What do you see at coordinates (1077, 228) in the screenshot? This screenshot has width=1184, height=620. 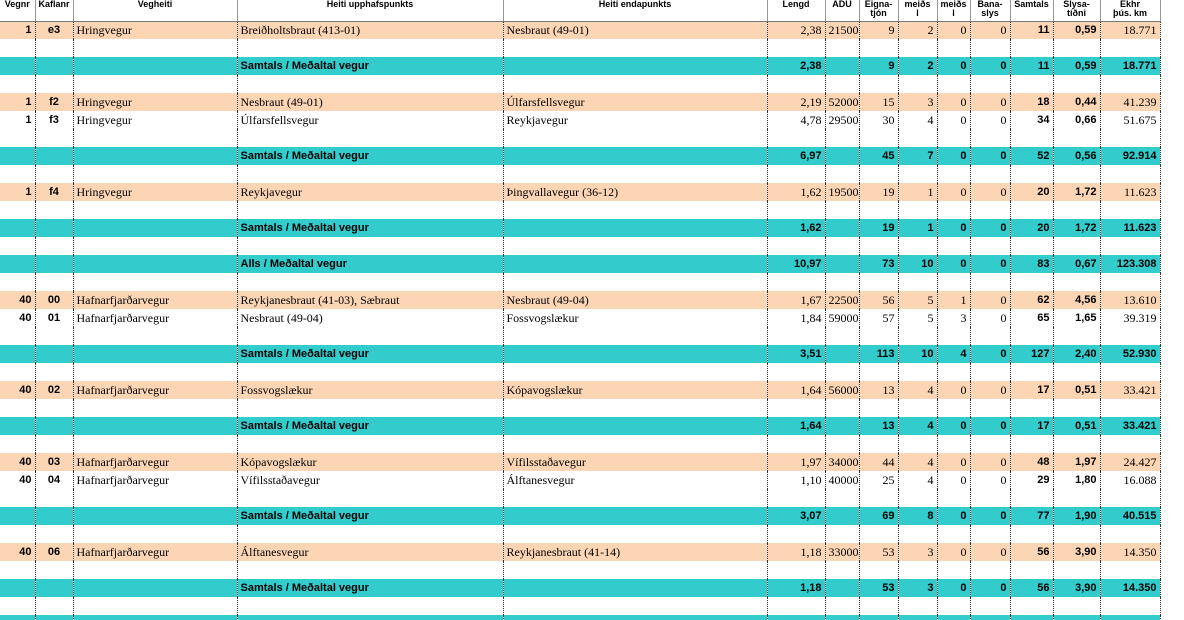 I see `cell: 1,72` at bounding box center [1077, 228].